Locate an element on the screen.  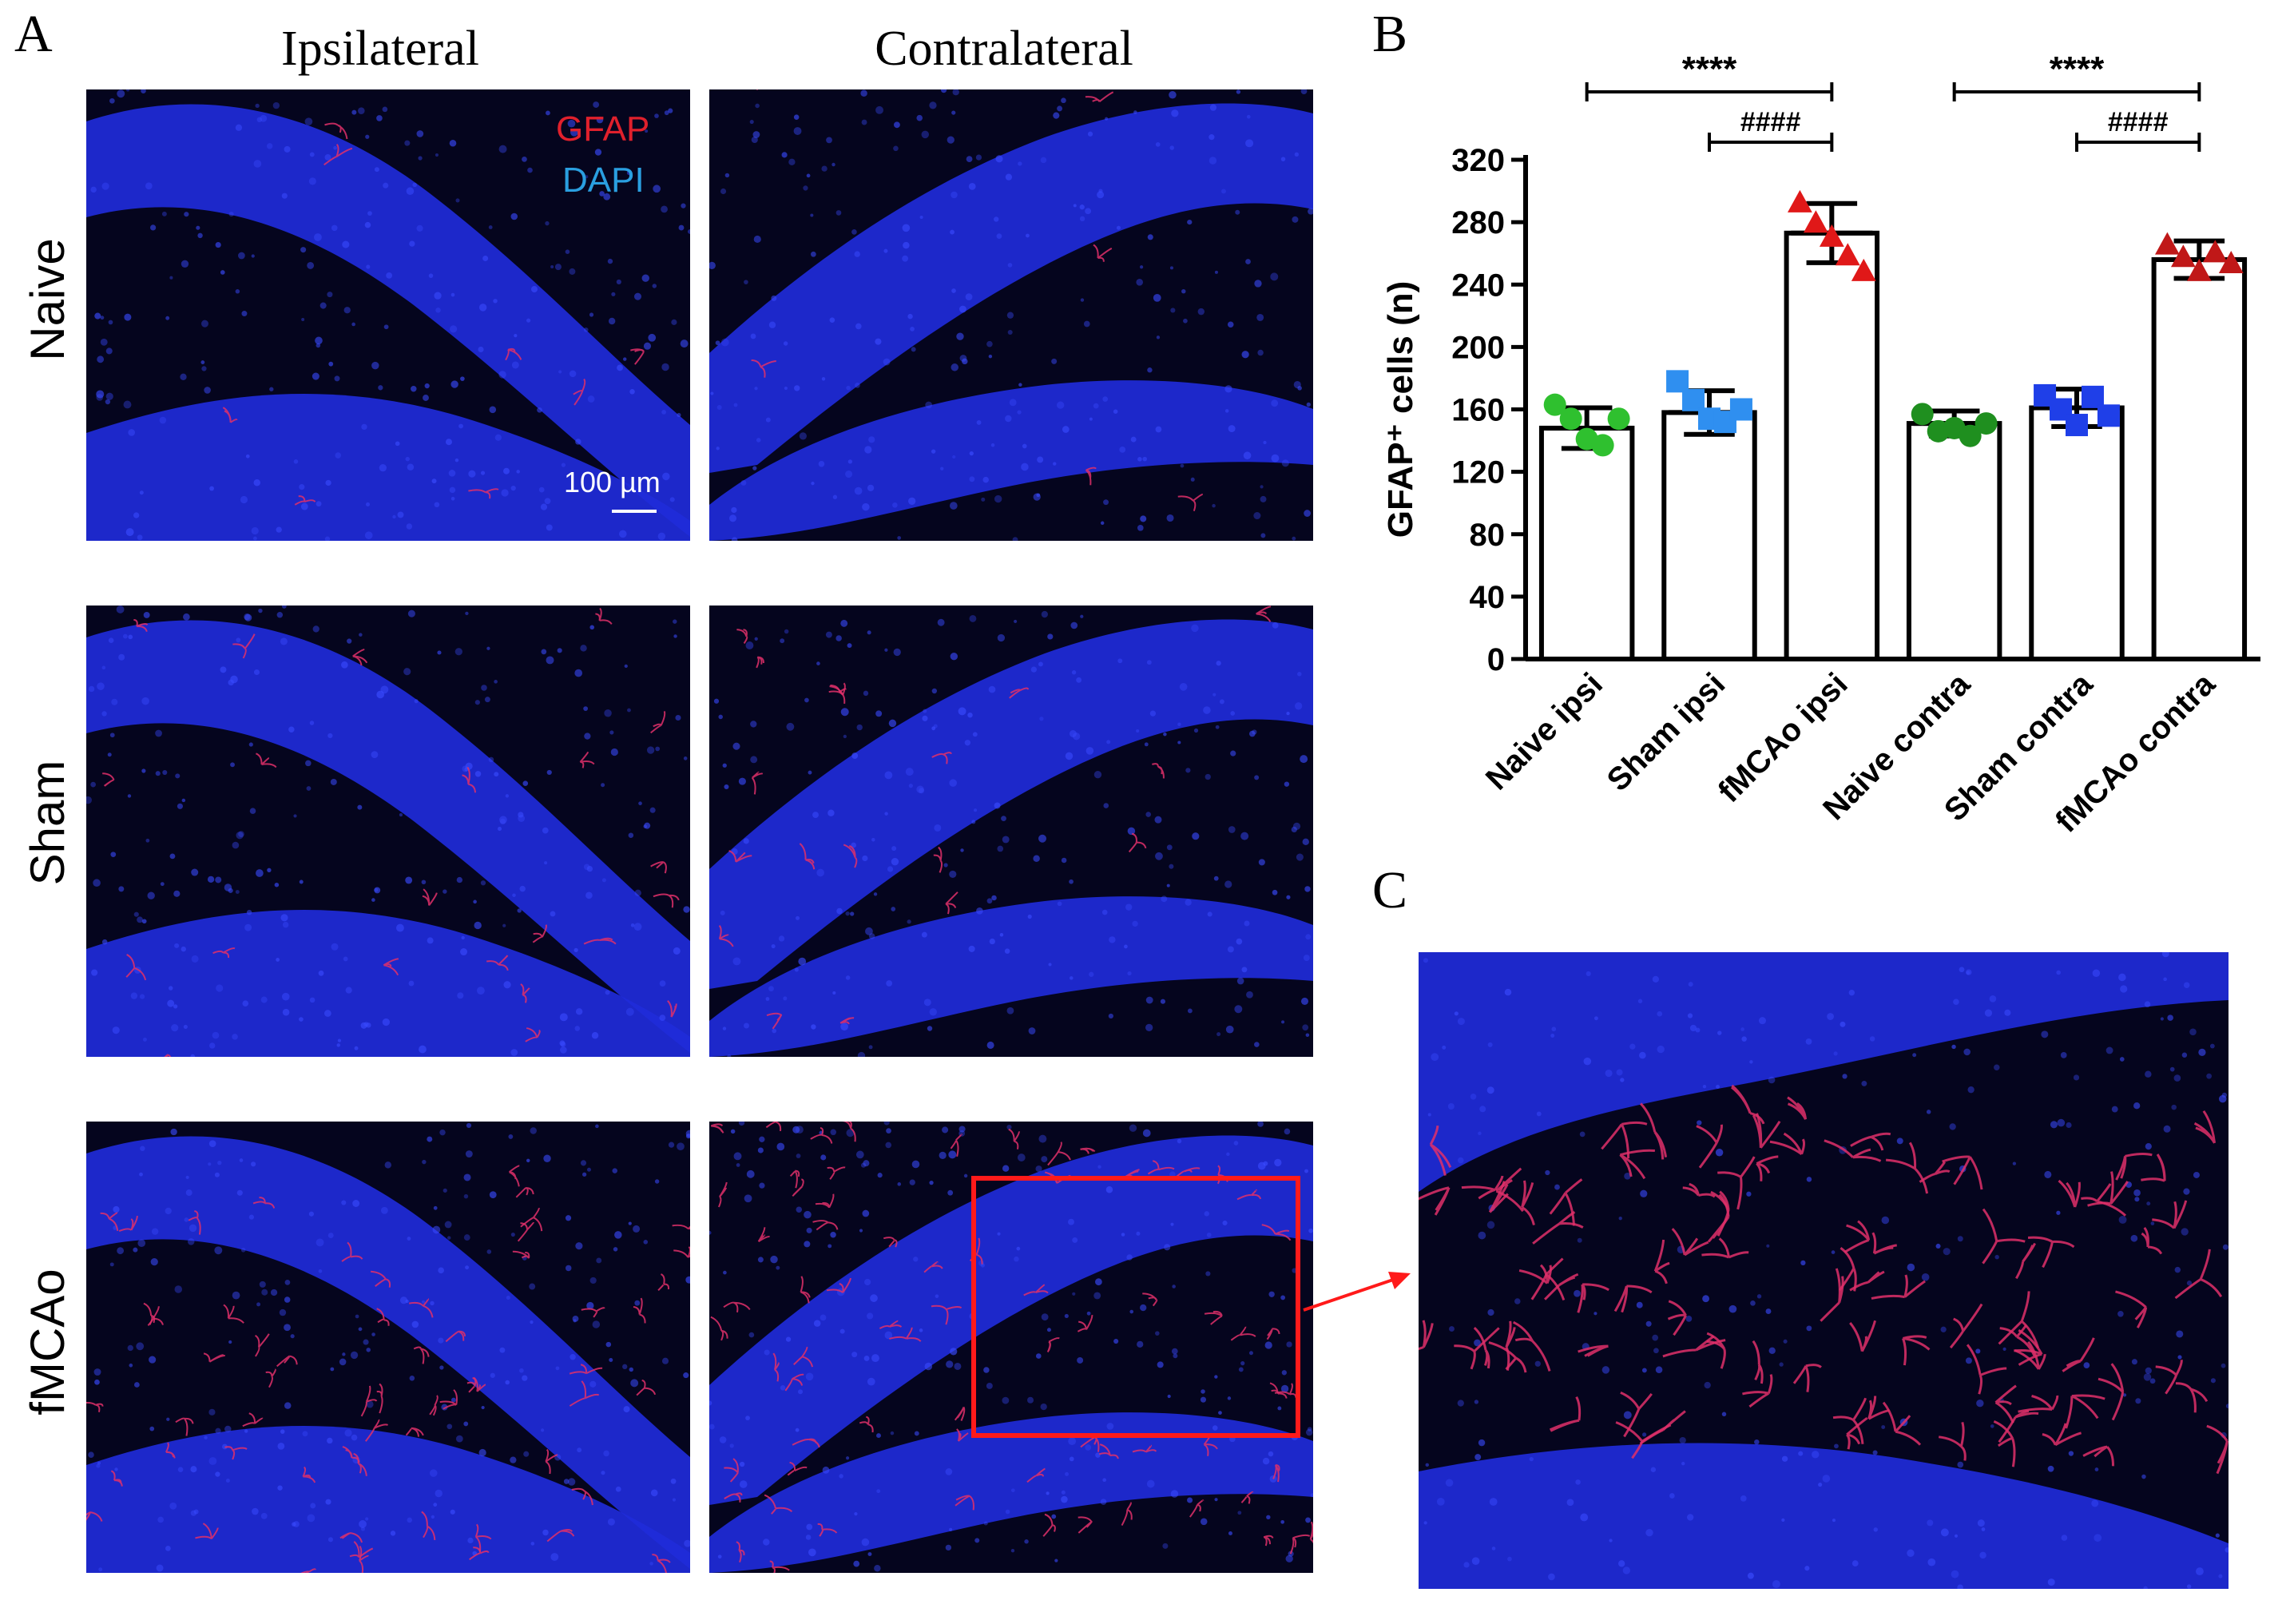
zoom-arrow is located at coordinates (1357, 1292).